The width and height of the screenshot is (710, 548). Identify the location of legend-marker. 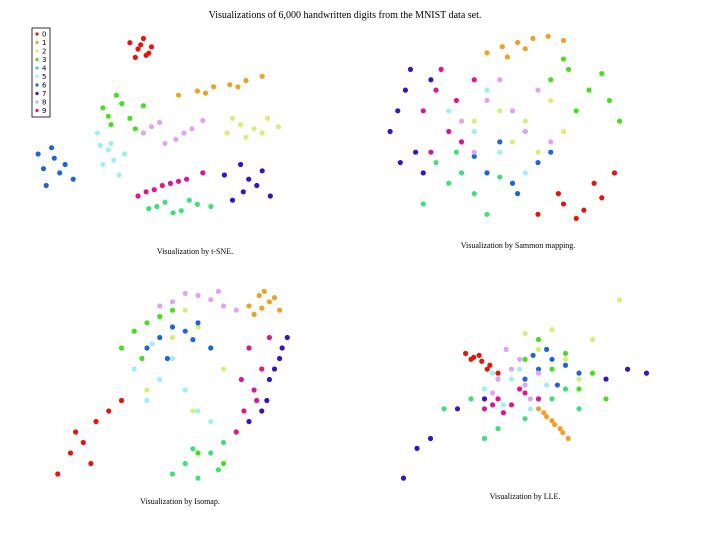
(37, 85).